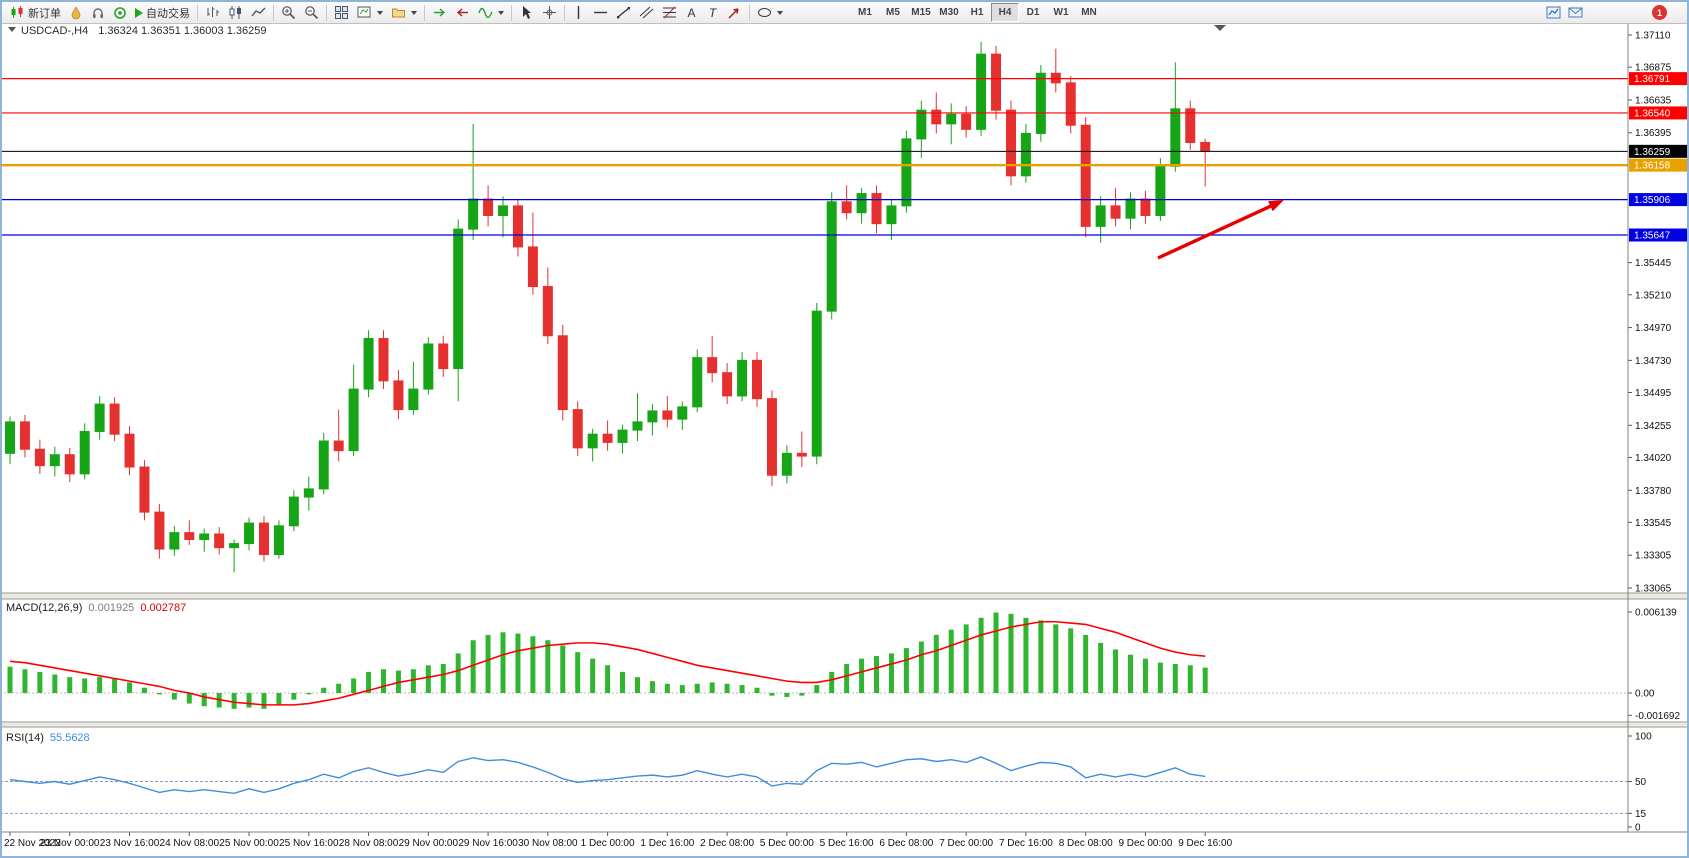 Image resolution: width=1689 pixels, height=858 pixels. I want to click on timeframe-h4-button: H4, so click(1005, 12).